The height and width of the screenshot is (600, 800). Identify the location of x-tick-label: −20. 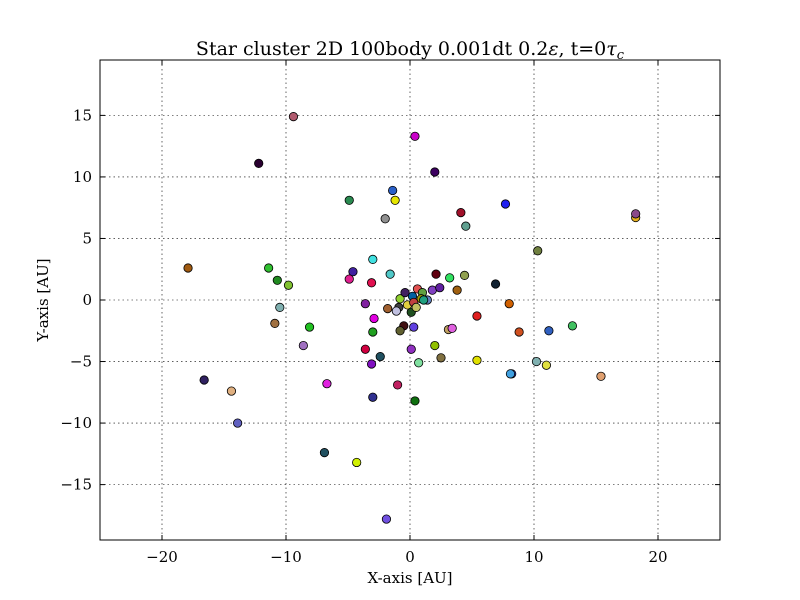
(162, 557).